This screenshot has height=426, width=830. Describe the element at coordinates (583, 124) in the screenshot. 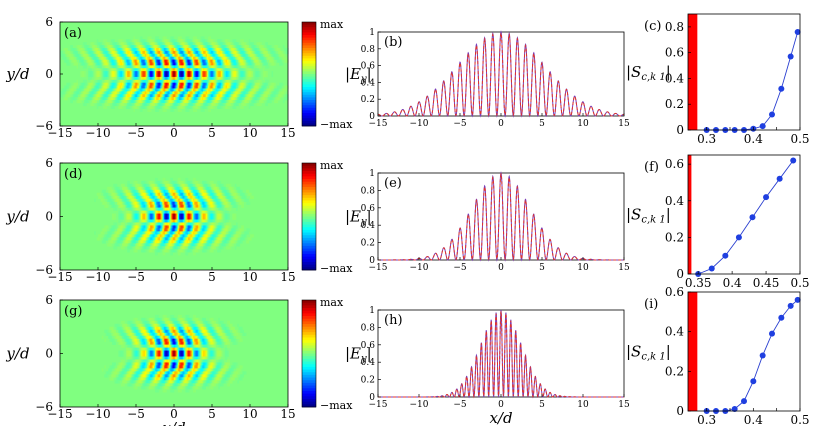

I see `profile-xtick-label: 10` at that location.